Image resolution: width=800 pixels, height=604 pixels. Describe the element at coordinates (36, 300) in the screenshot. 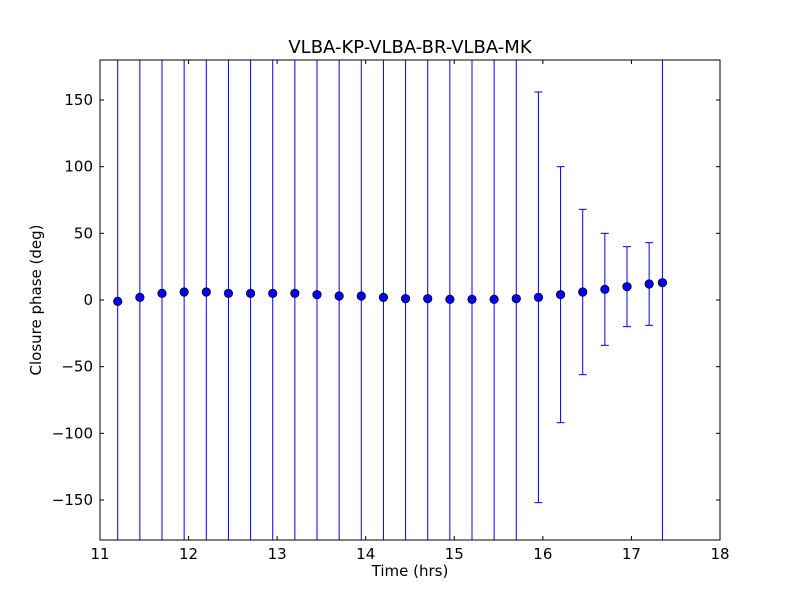

I see `y-axis-label: Closure phase (deg)` at that location.